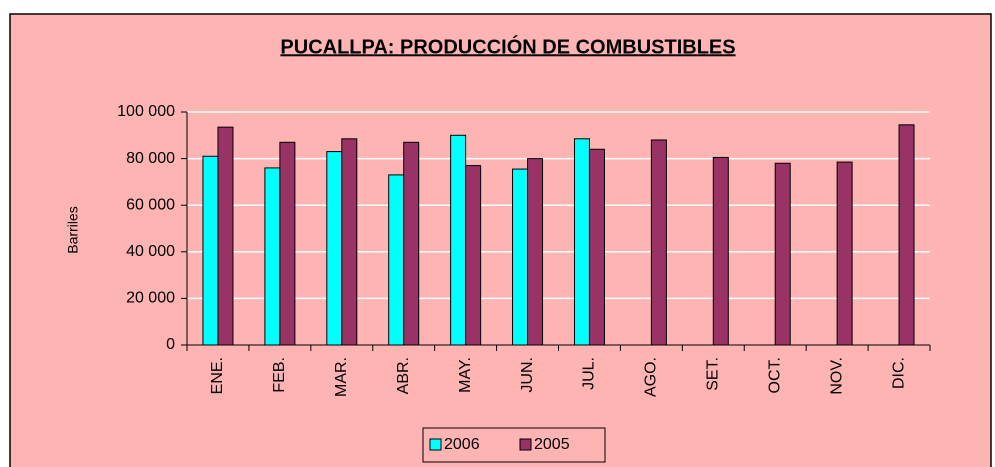 This screenshot has height=467, width=995. Describe the element at coordinates (836, 376) in the screenshot. I see `x-tick-label: NOV.` at that location.